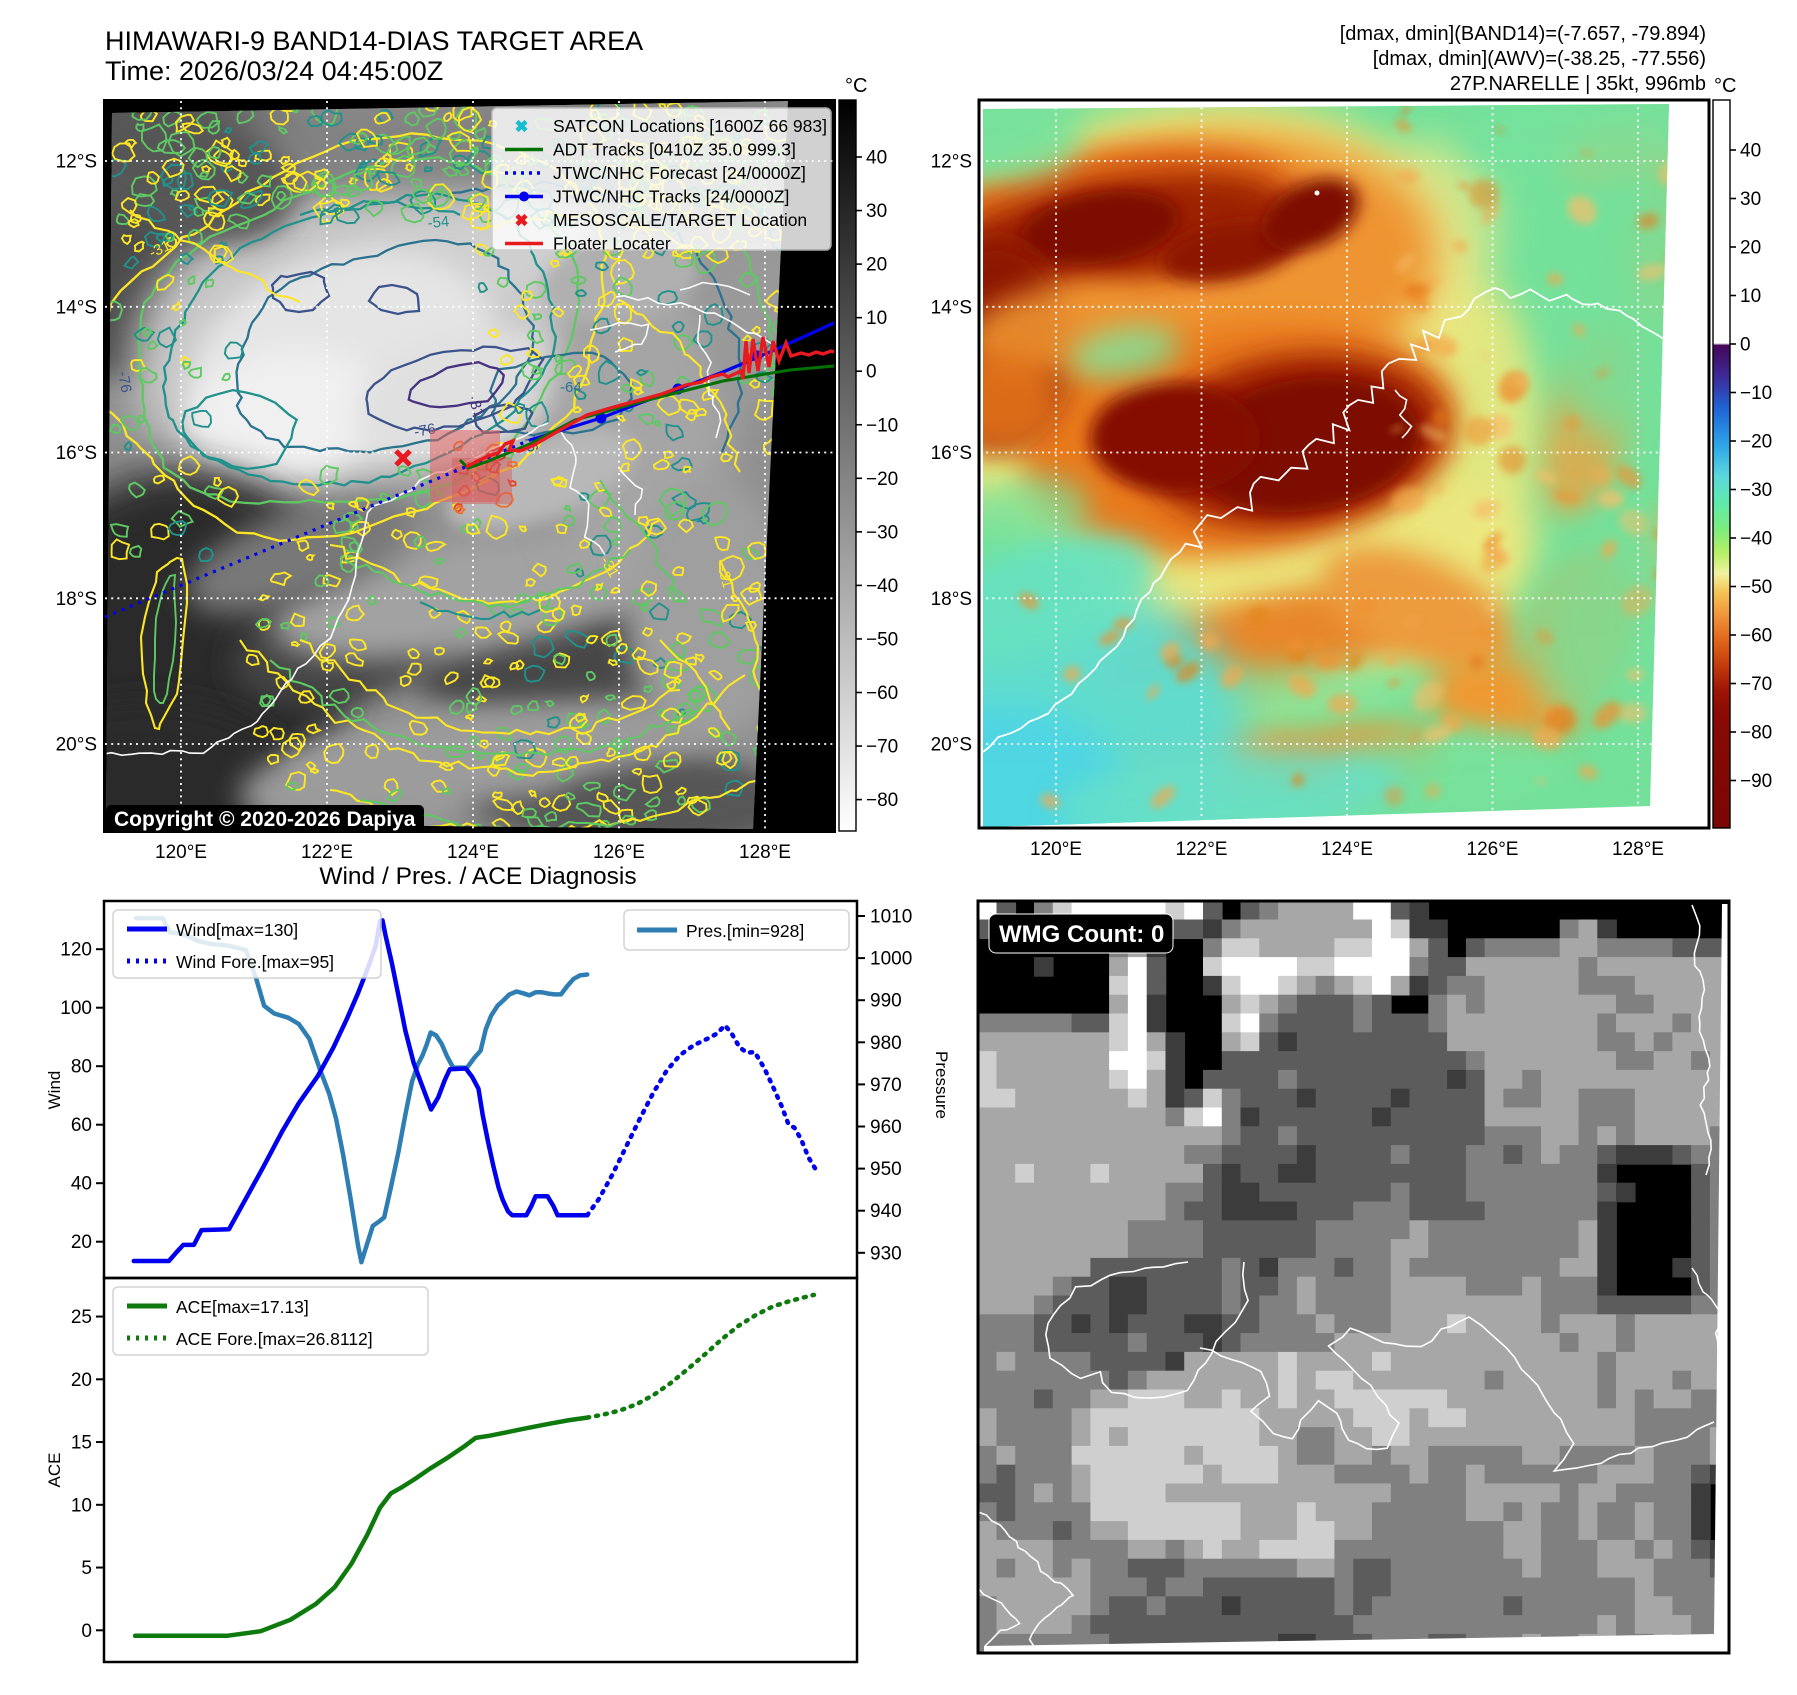 The width and height of the screenshot is (1797, 1695). I want to click on svg-text: Time: 2026/03/24 04:45:00Z, so click(274, 71).